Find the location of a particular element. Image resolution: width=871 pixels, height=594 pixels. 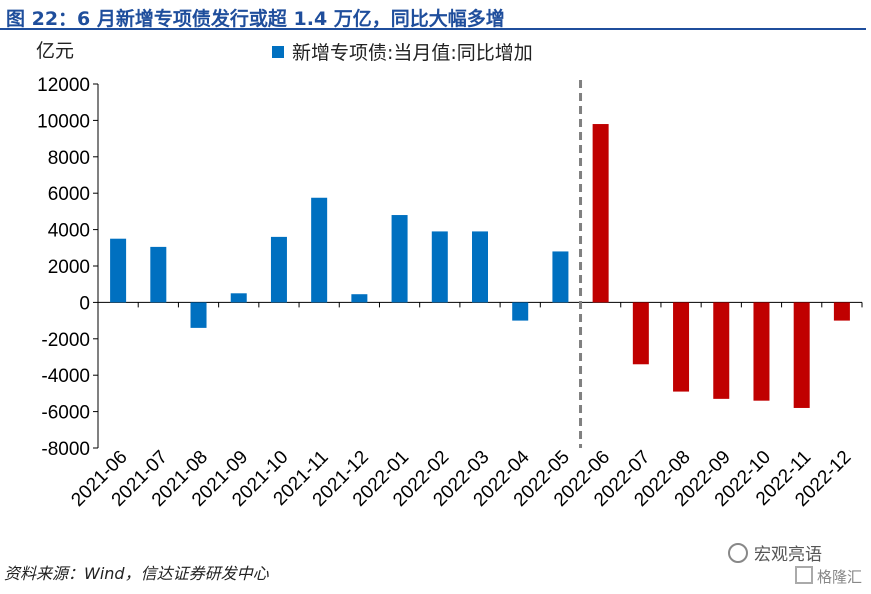

y-tick-label: 12000 is located at coordinates (63, 85).